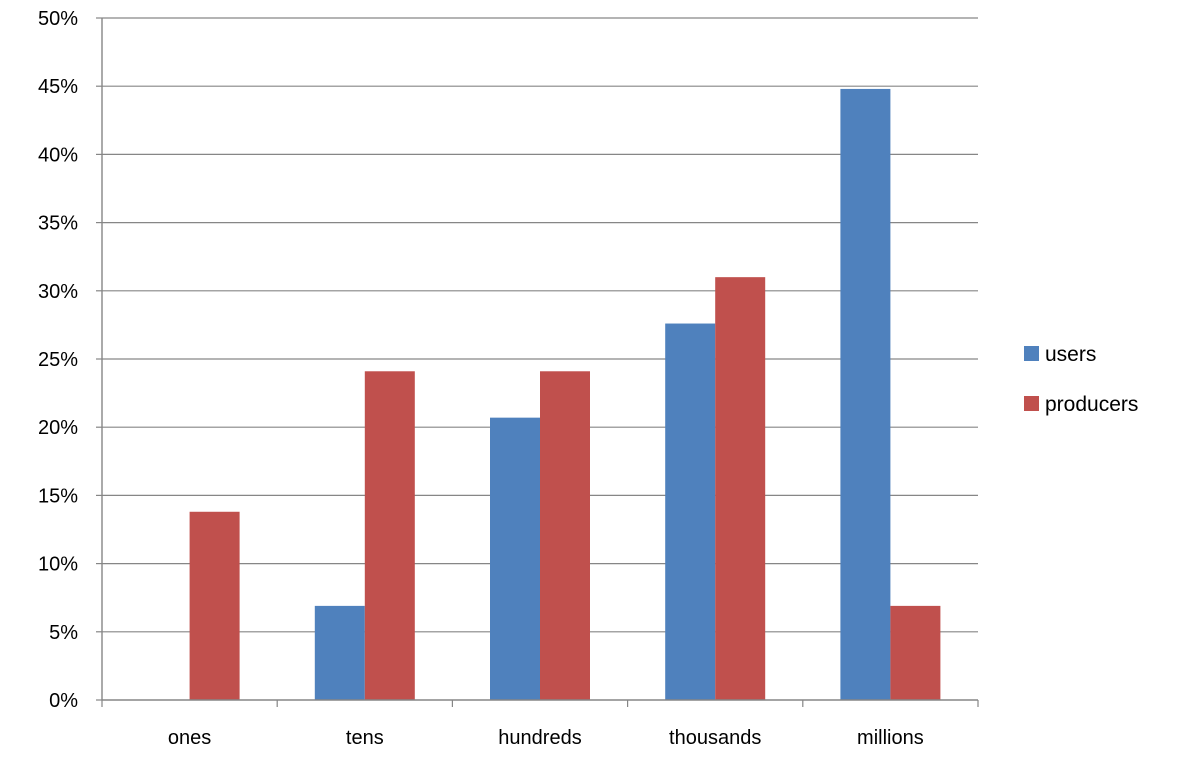  Describe the element at coordinates (63, 633) in the screenshot. I see `y-tick-label: 5%` at that location.